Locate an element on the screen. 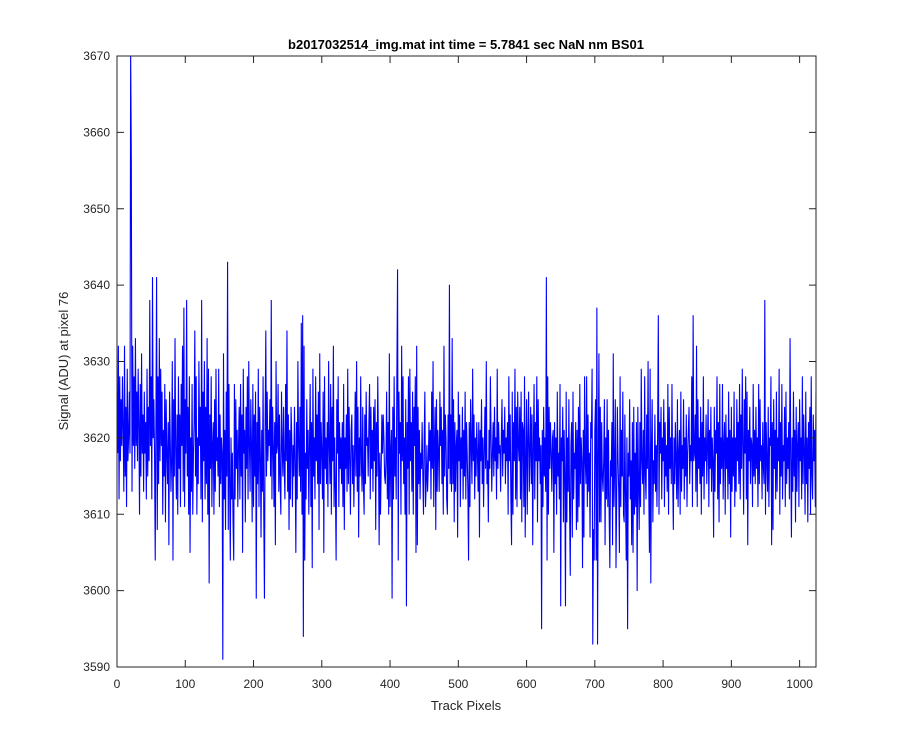  x-tick-label: 400 is located at coordinates (390, 684).